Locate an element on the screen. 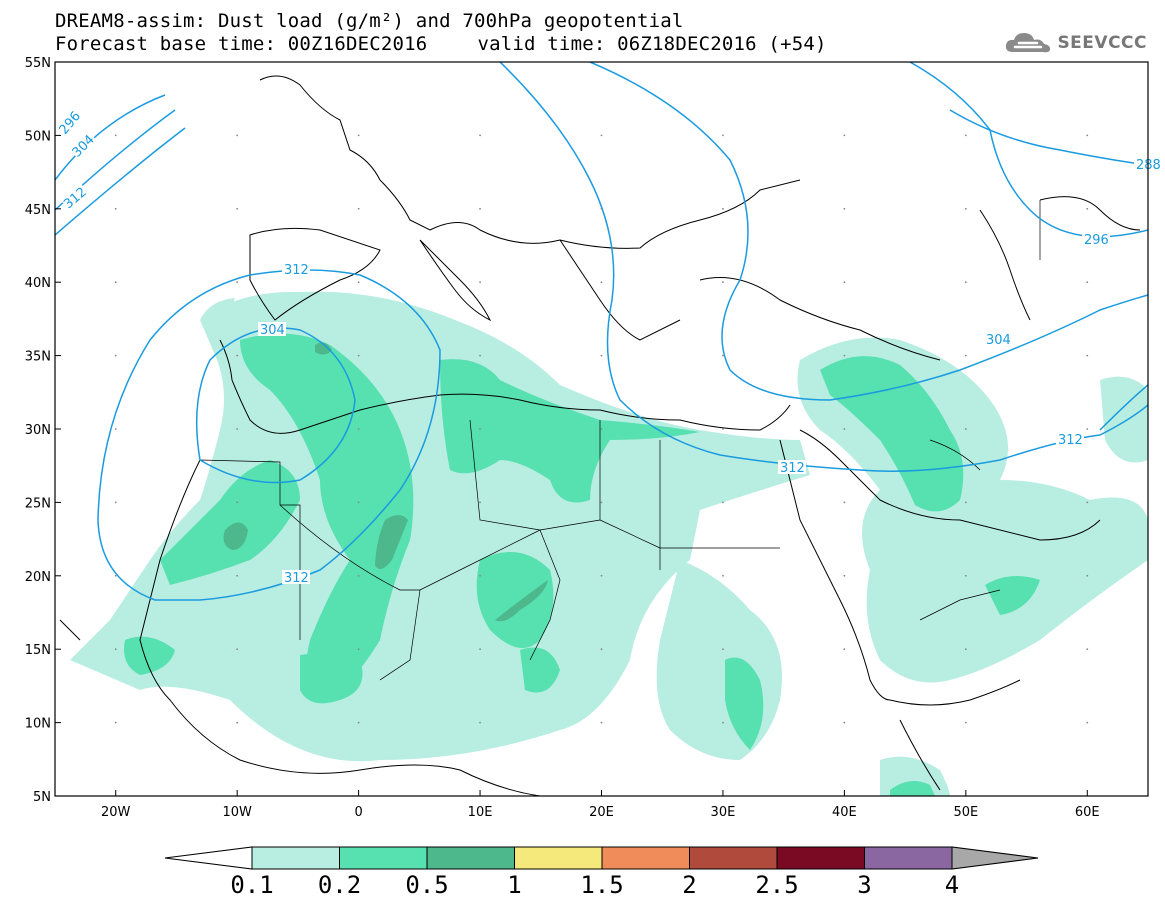  forecast-base-time: Forecast base time: 00Z16DEC2016 is located at coordinates (241, 44).